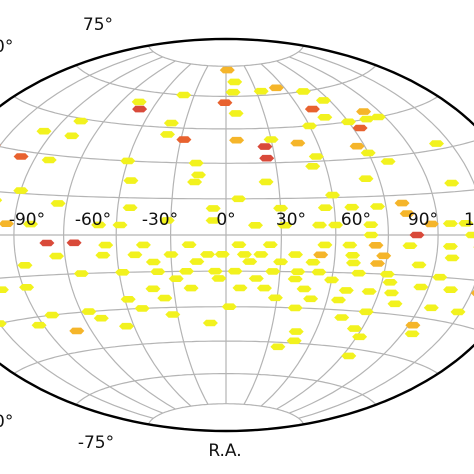 This screenshot has height=474, width=474. I want to click on dec-tick-label: 0°, so click(6, 47).